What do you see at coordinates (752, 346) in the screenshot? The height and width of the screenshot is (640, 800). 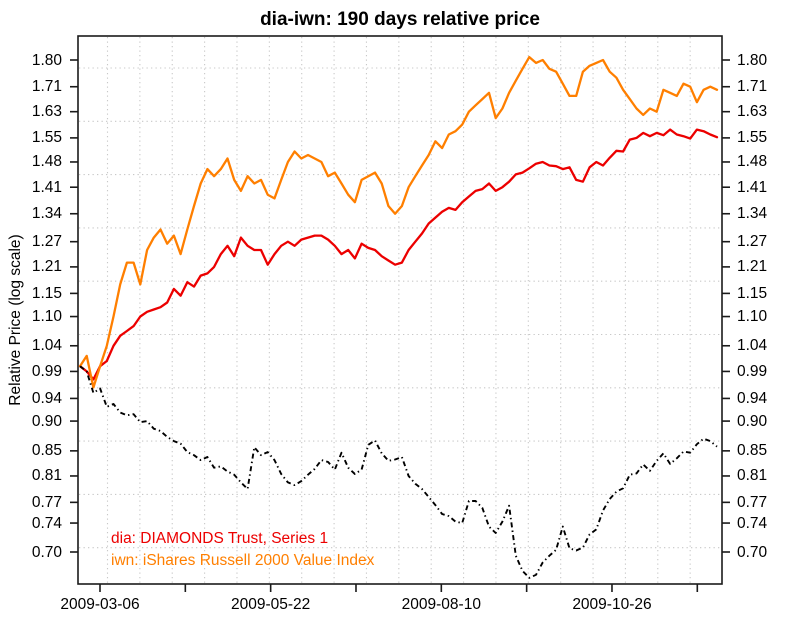 I see `y-axis-label-right: 1.04` at bounding box center [752, 346].